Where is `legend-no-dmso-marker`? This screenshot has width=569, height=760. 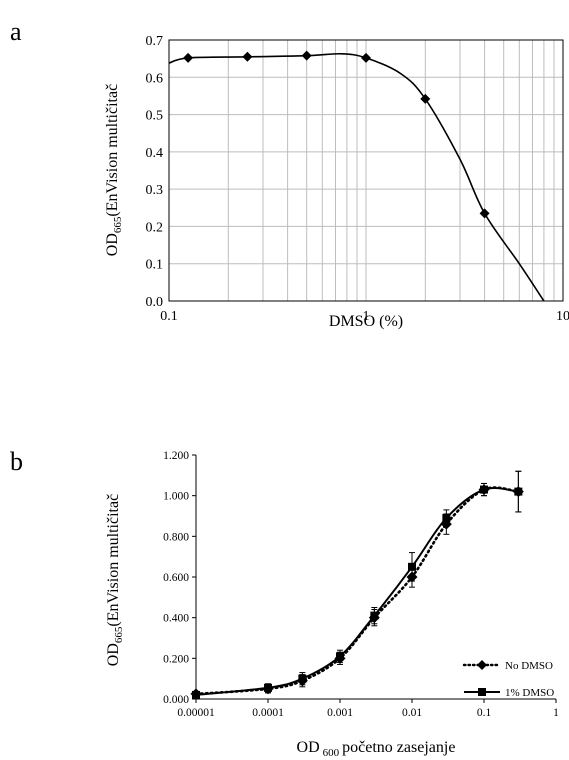 legend-no-dmso-marker is located at coordinates (482, 665).